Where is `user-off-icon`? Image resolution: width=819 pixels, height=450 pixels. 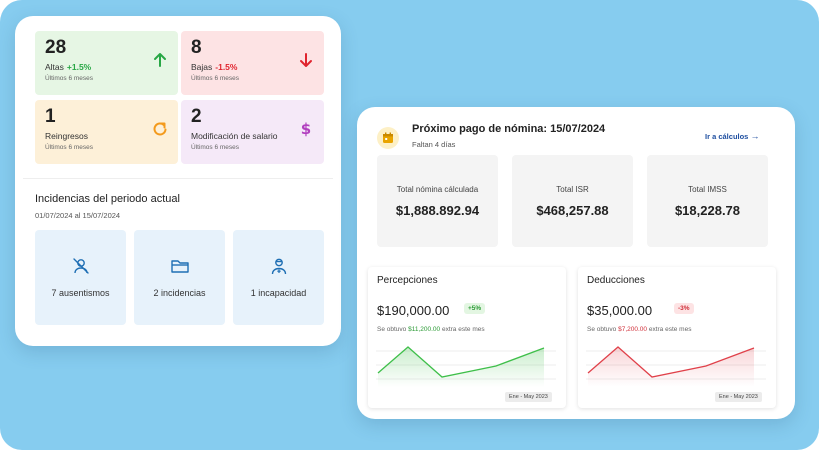 user-off-icon is located at coordinates (81, 266).